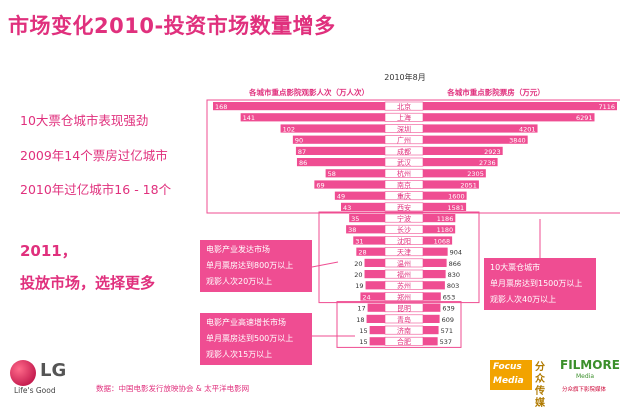  I want to click on viewers-value-label: 35, so click(355, 219).